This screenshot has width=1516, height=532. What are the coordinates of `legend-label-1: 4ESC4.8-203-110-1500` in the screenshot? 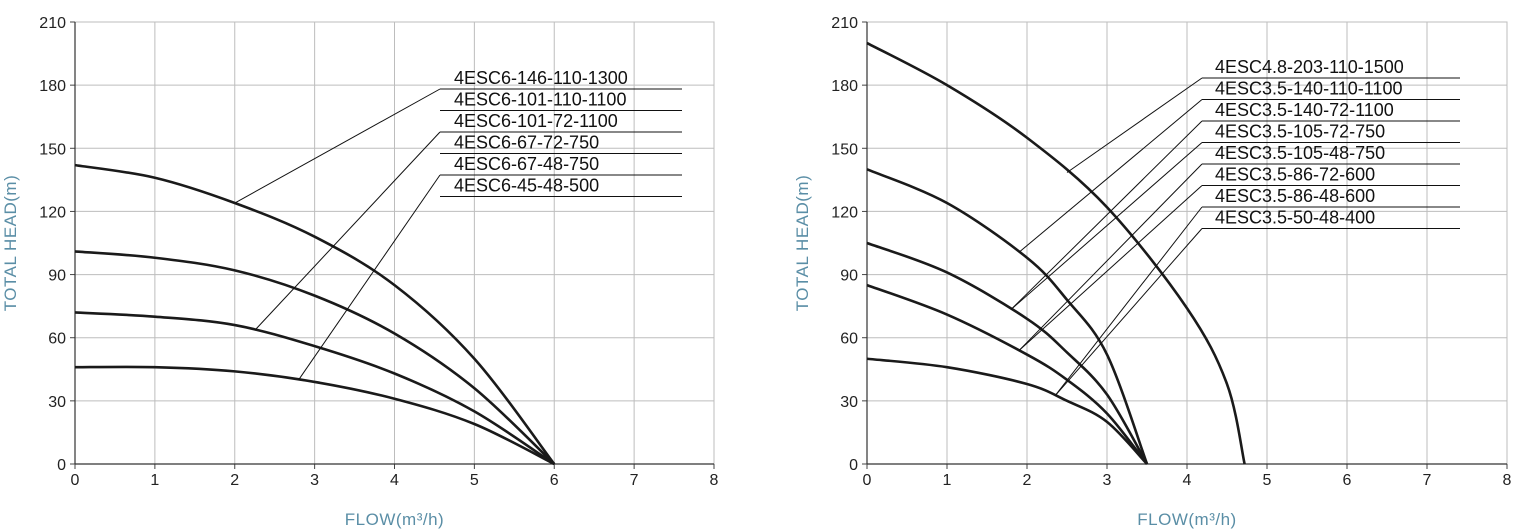 It's located at (1309, 67).